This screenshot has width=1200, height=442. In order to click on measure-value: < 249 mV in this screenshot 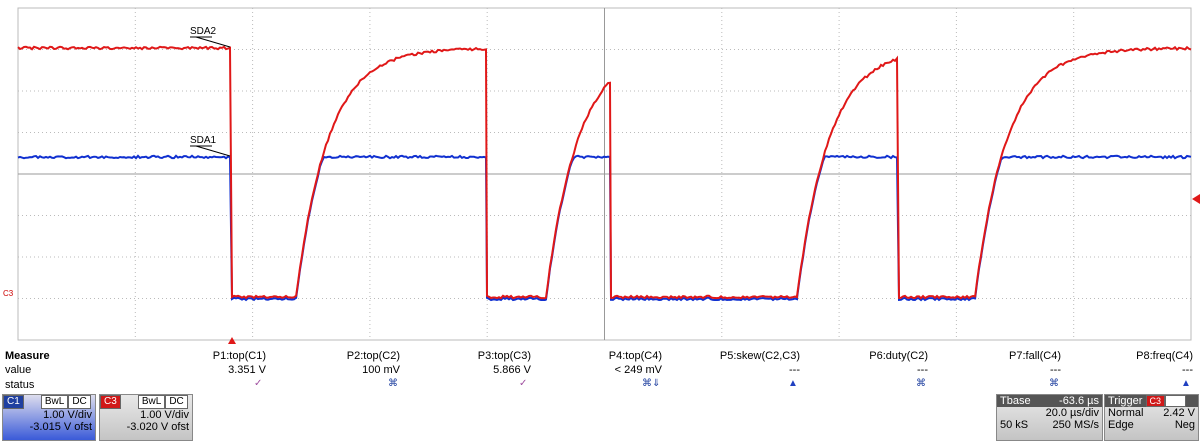, I will do `click(638, 370)`.